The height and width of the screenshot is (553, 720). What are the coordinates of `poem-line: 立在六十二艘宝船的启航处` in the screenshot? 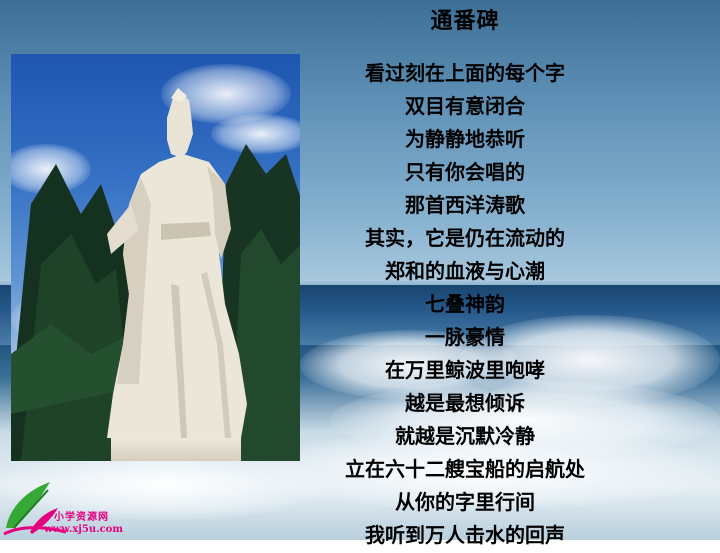 It's located at (465, 469).